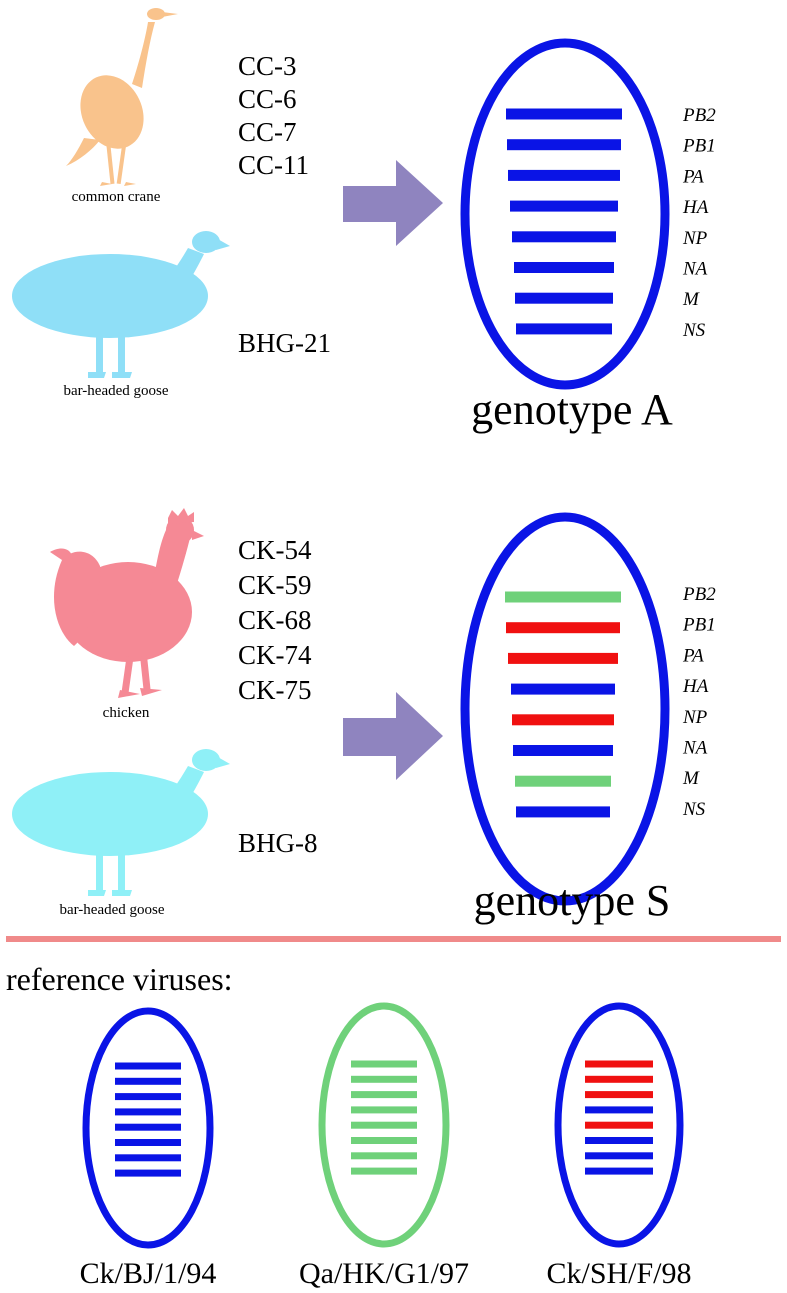 The image size is (787, 1293). Describe the element at coordinates (572, 900) in the screenshot. I see `genotype-s-label: genotype S` at that location.